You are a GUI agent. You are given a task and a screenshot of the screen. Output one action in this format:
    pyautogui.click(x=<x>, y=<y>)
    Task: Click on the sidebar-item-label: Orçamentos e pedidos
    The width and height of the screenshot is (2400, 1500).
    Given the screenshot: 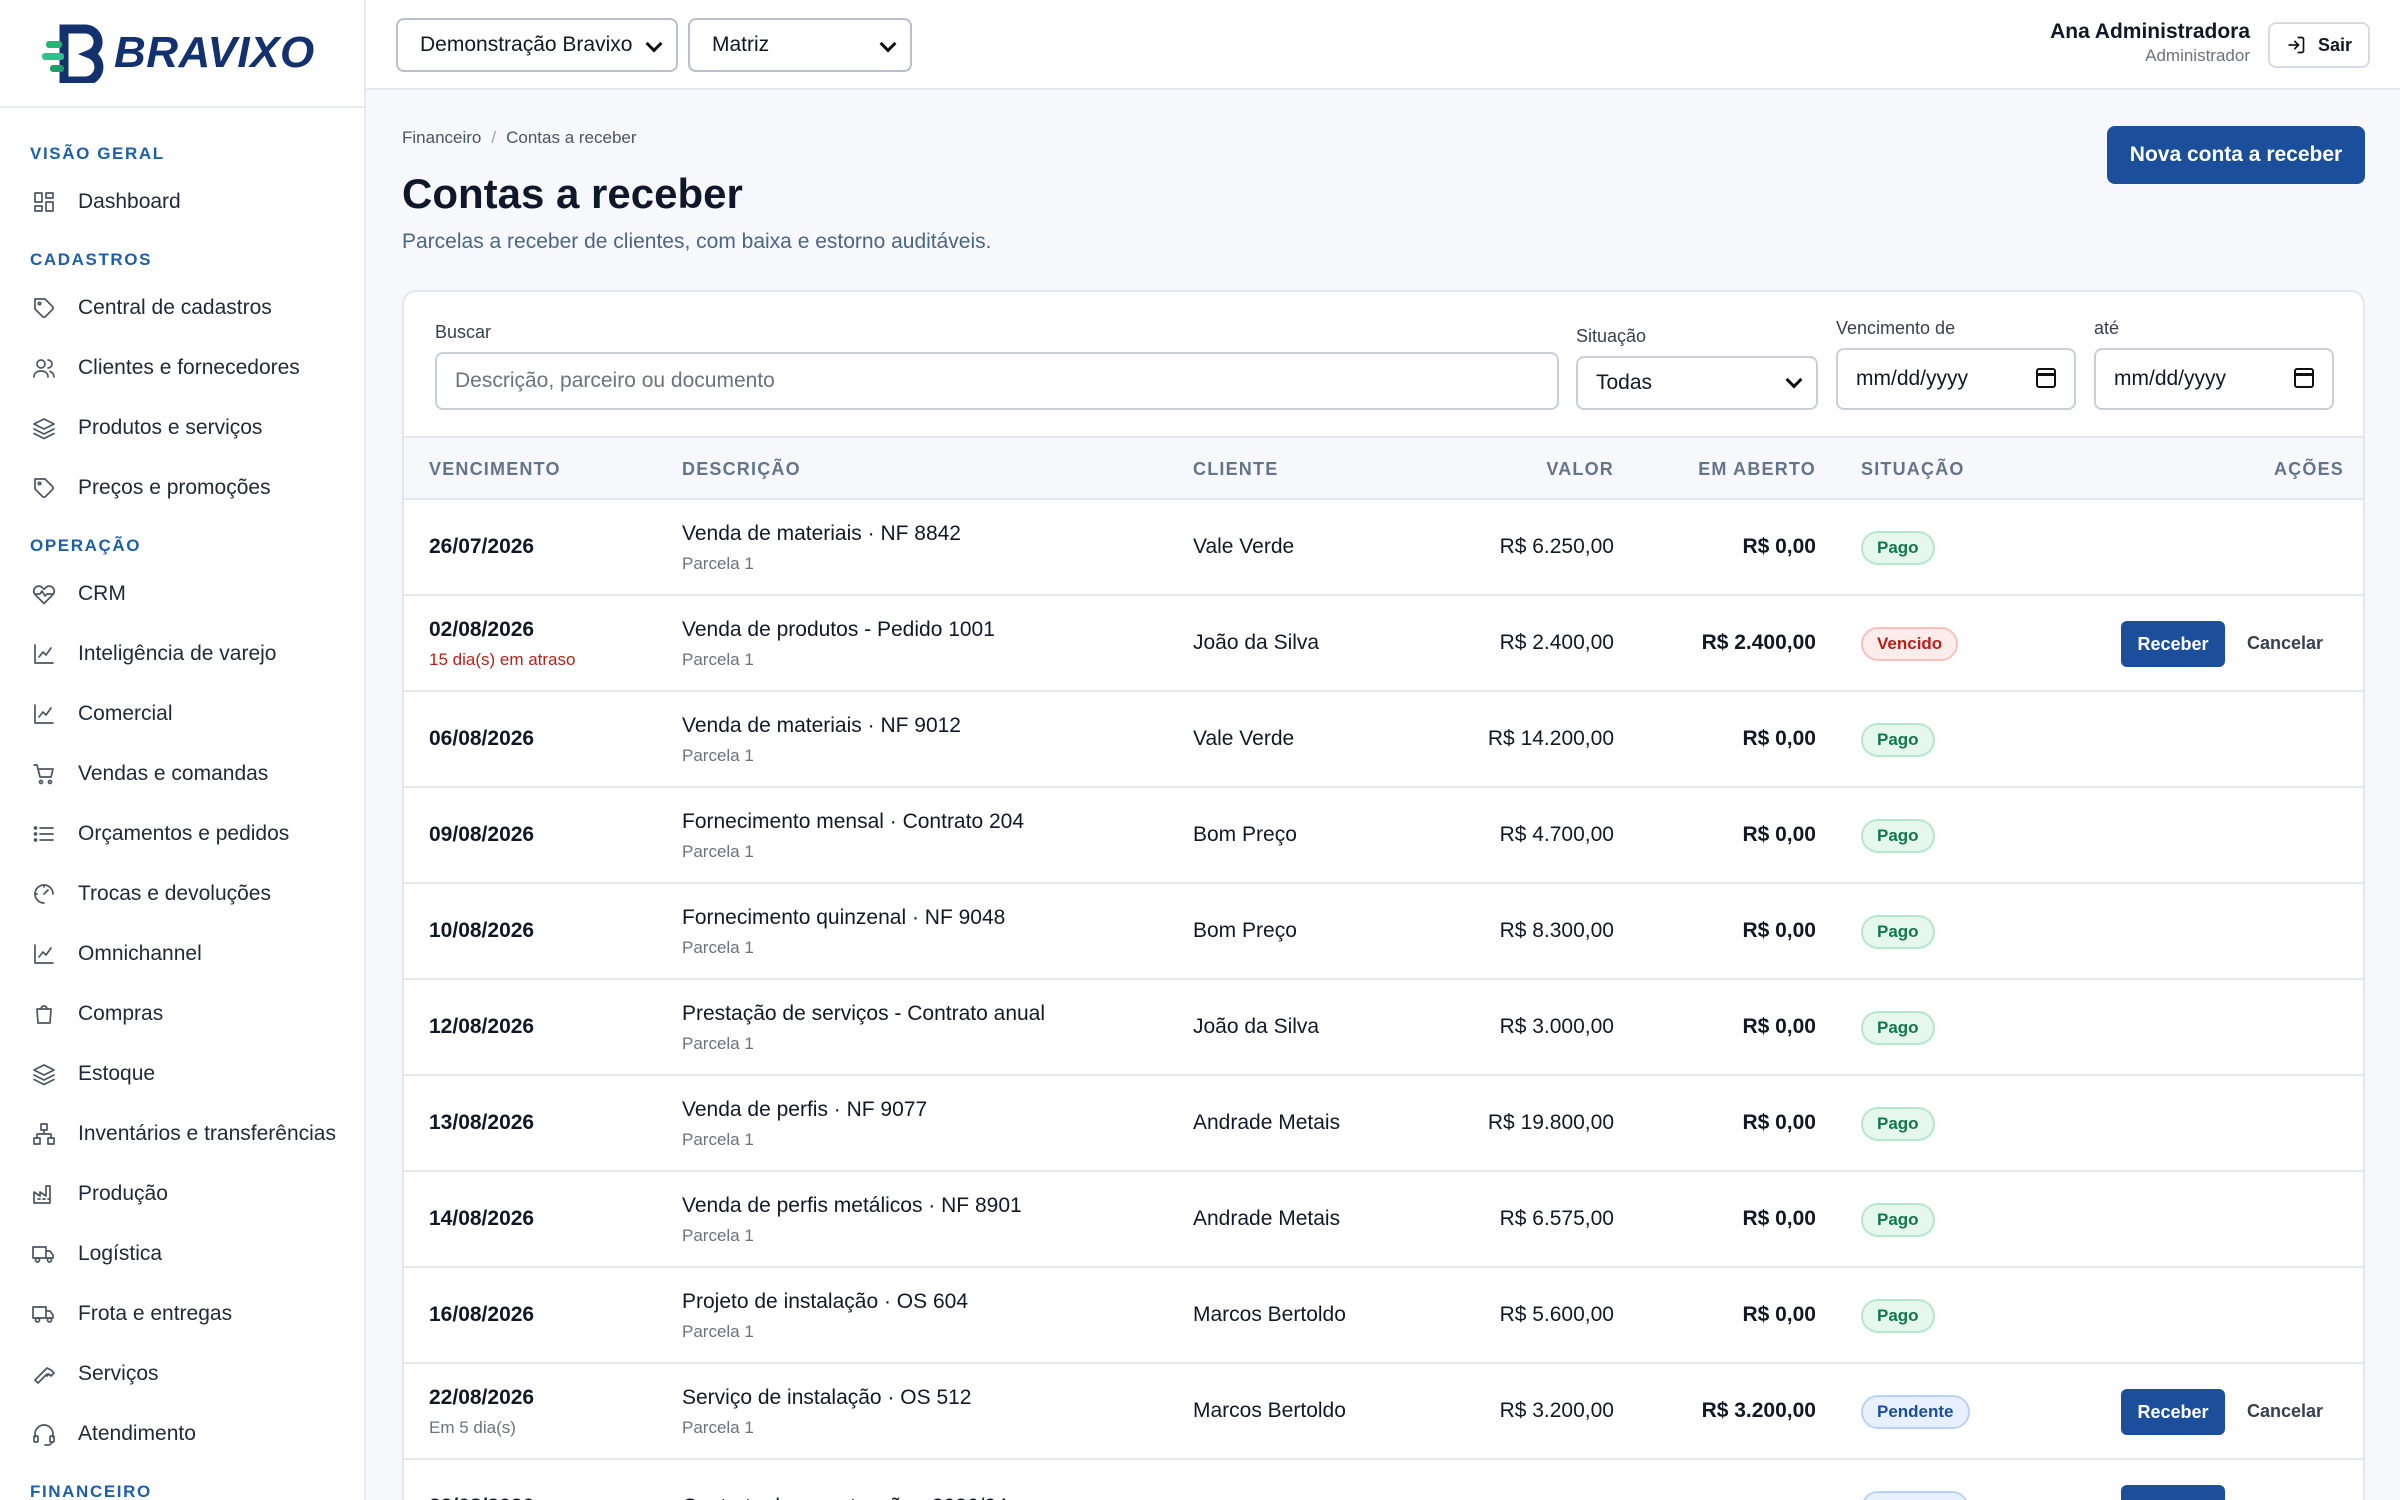 What is the action you would take?
    pyautogui.click(x=184, y=833)
    